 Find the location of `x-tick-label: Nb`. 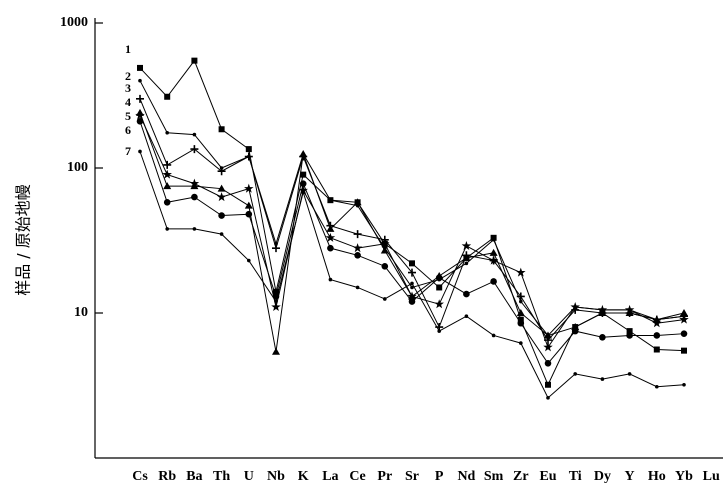

x-tick-label: Nb is located at coordinates (276, 476).